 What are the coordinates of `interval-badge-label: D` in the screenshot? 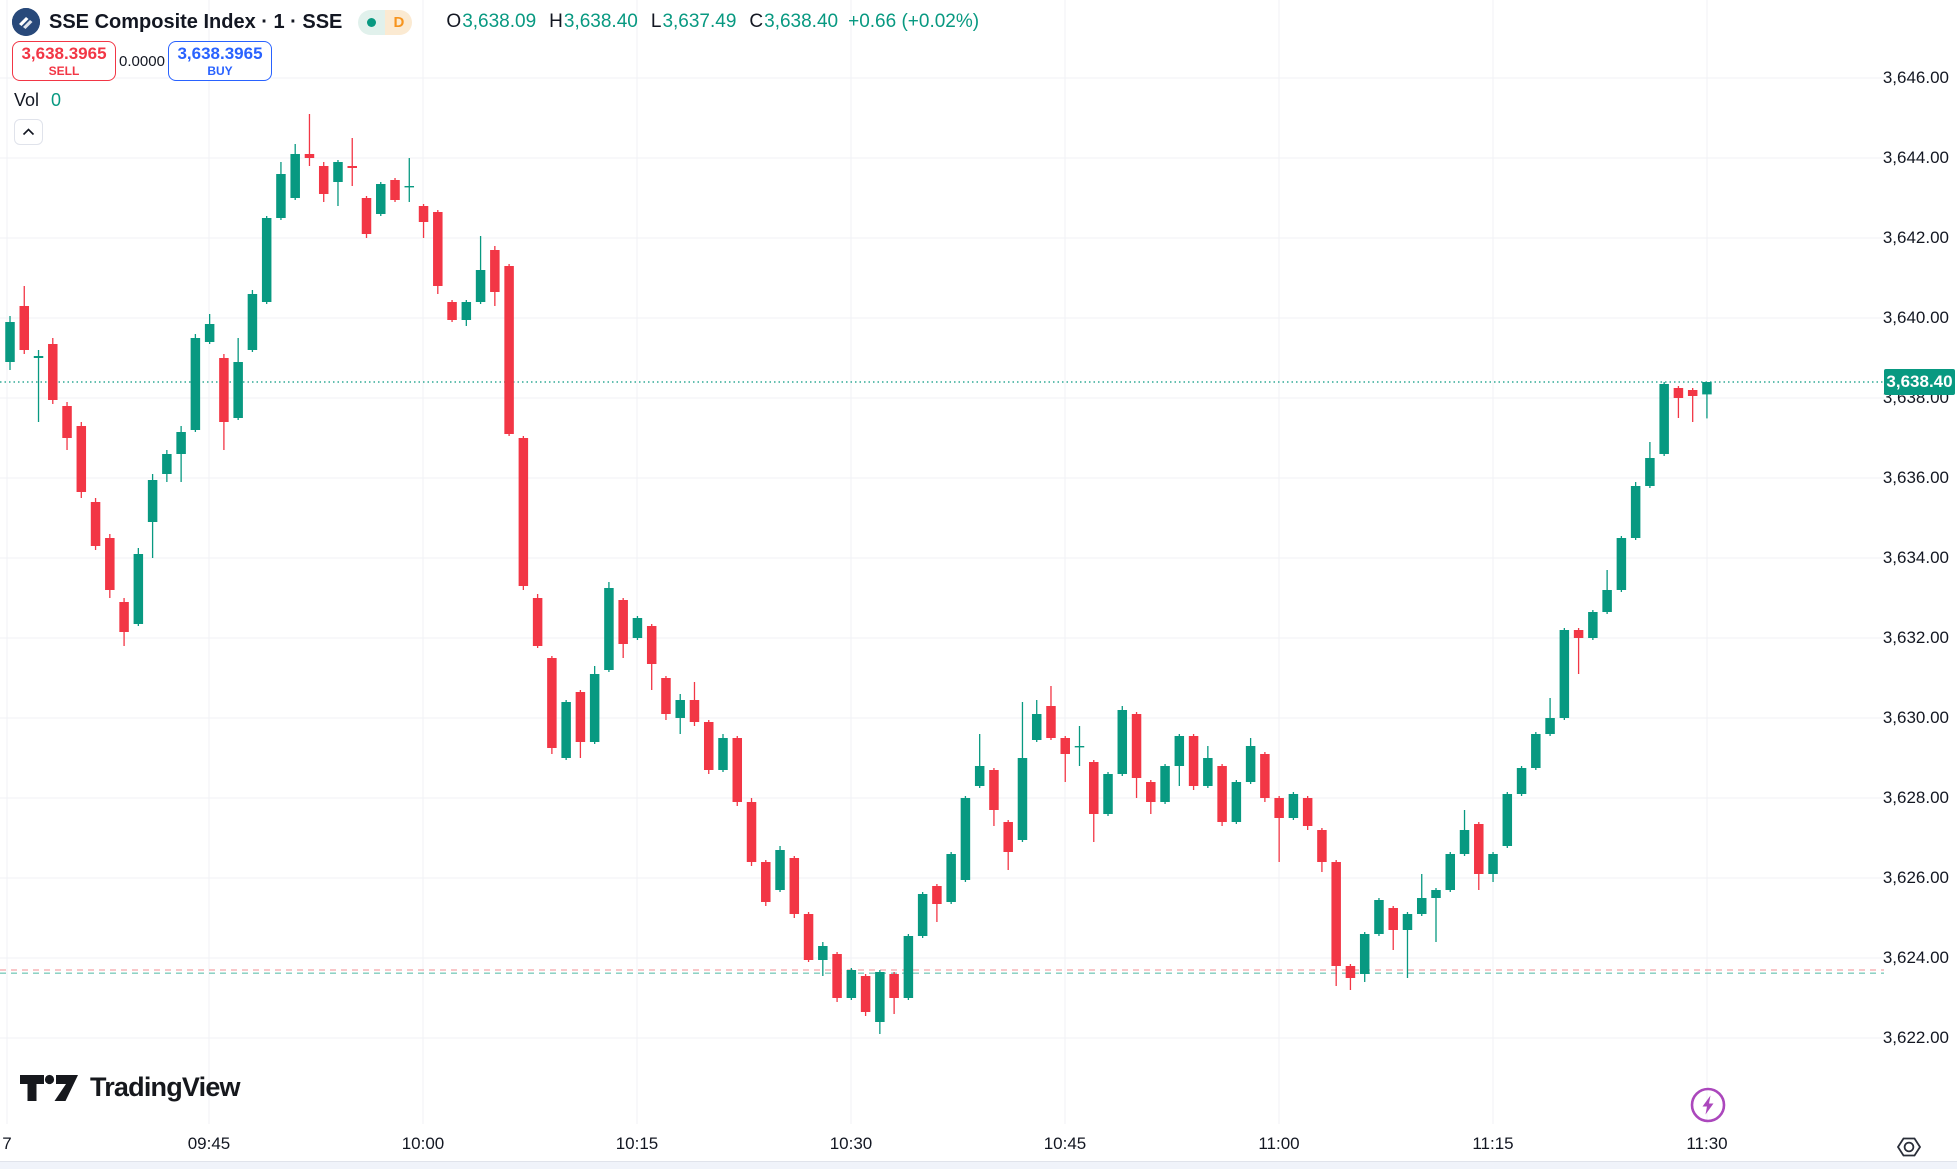 It's located at (399, 22).